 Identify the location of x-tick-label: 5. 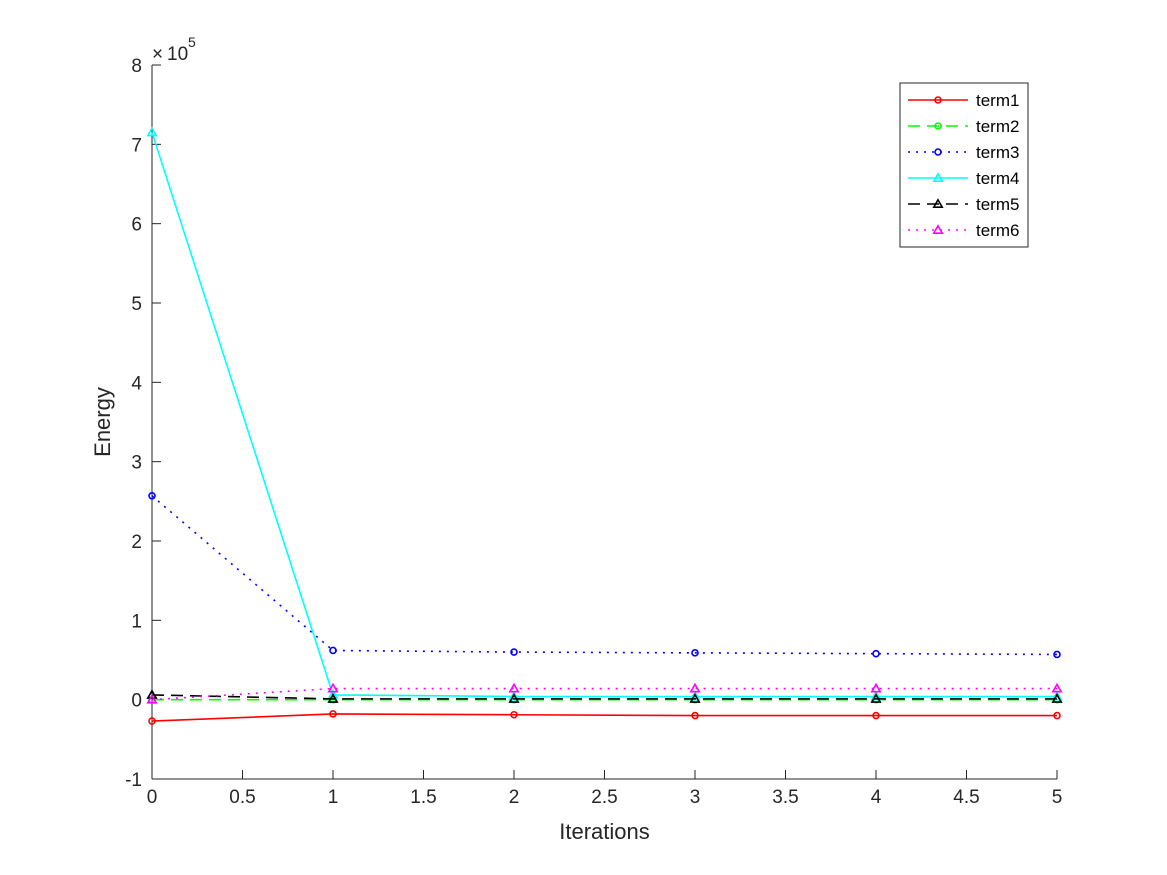
(1057, 797).